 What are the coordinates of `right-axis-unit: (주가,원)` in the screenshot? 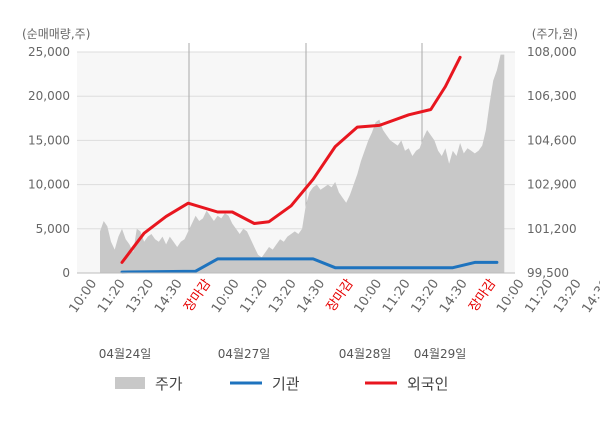 It's located at (555, 34).